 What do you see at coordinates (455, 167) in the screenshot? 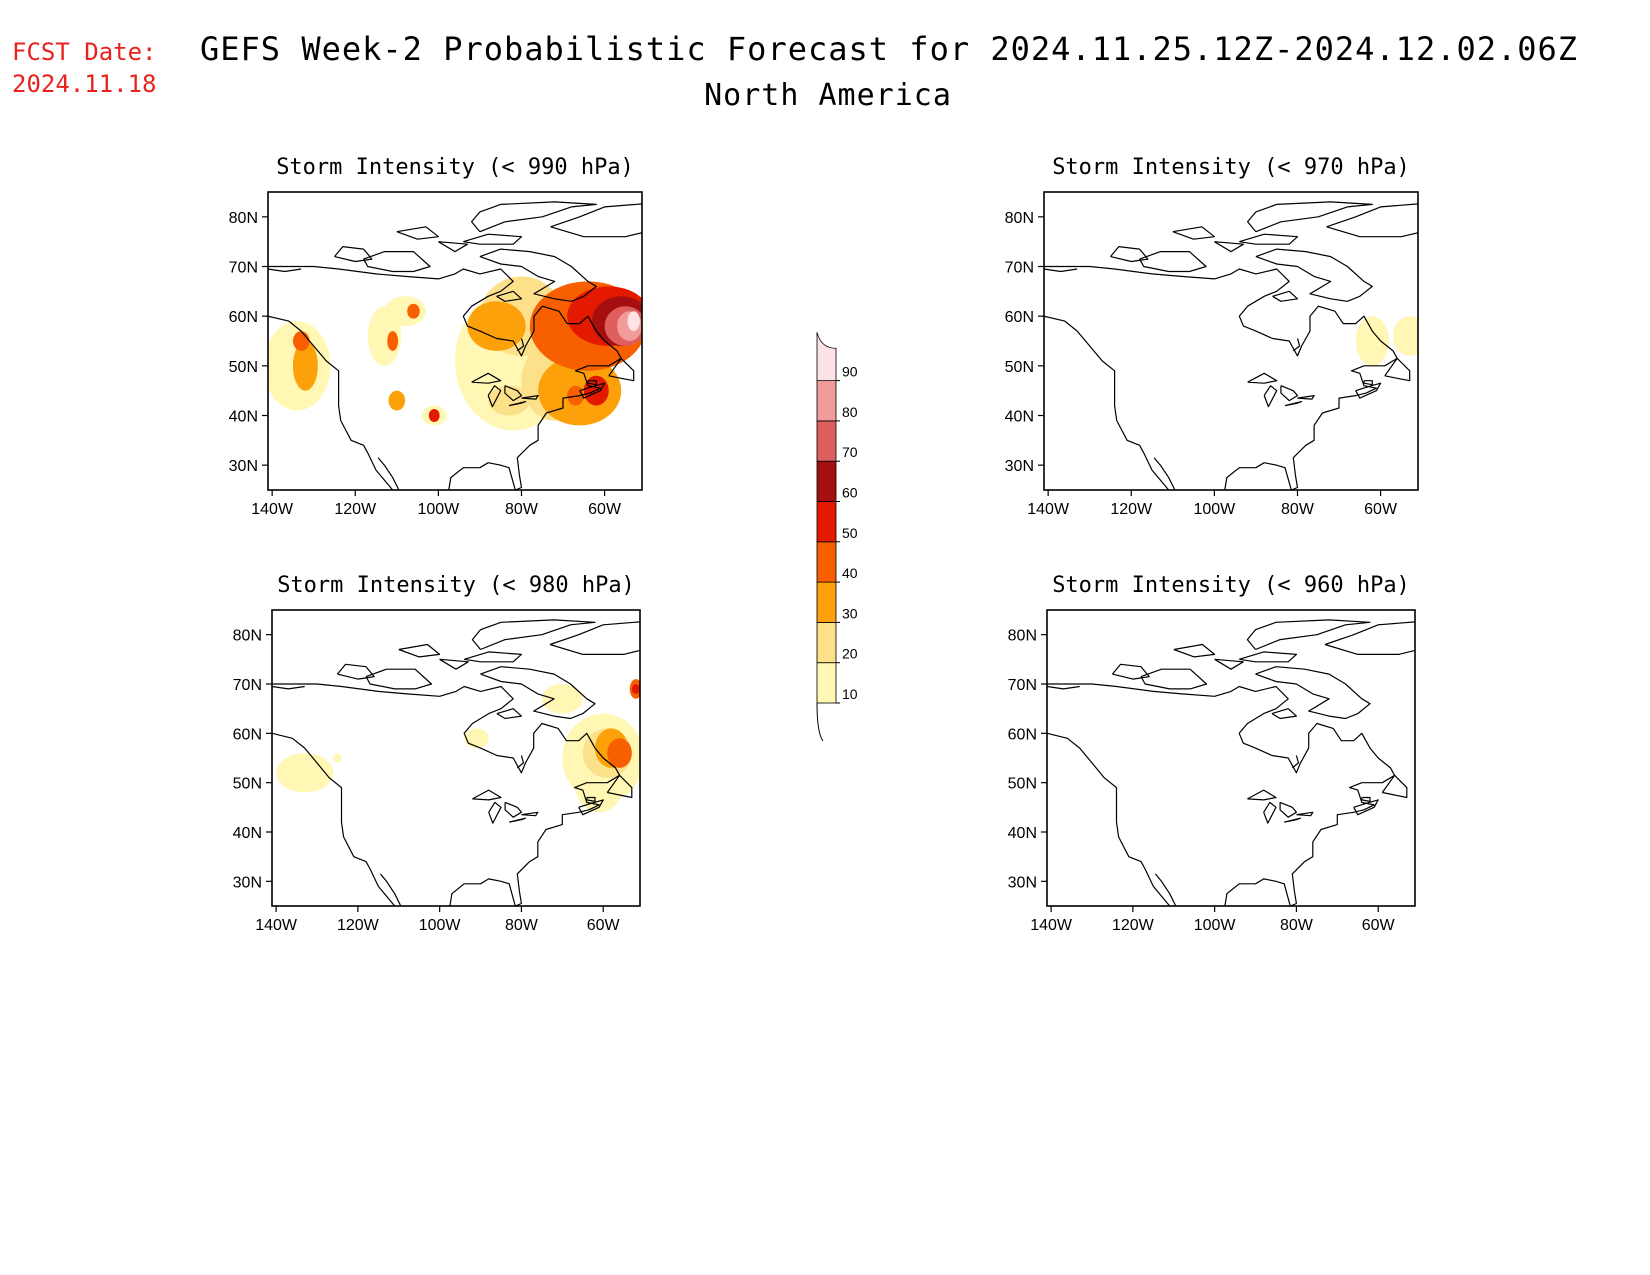
I see `panel-title: Storm Intensity (< 990 hPa)` at bounding box center [455, 167].